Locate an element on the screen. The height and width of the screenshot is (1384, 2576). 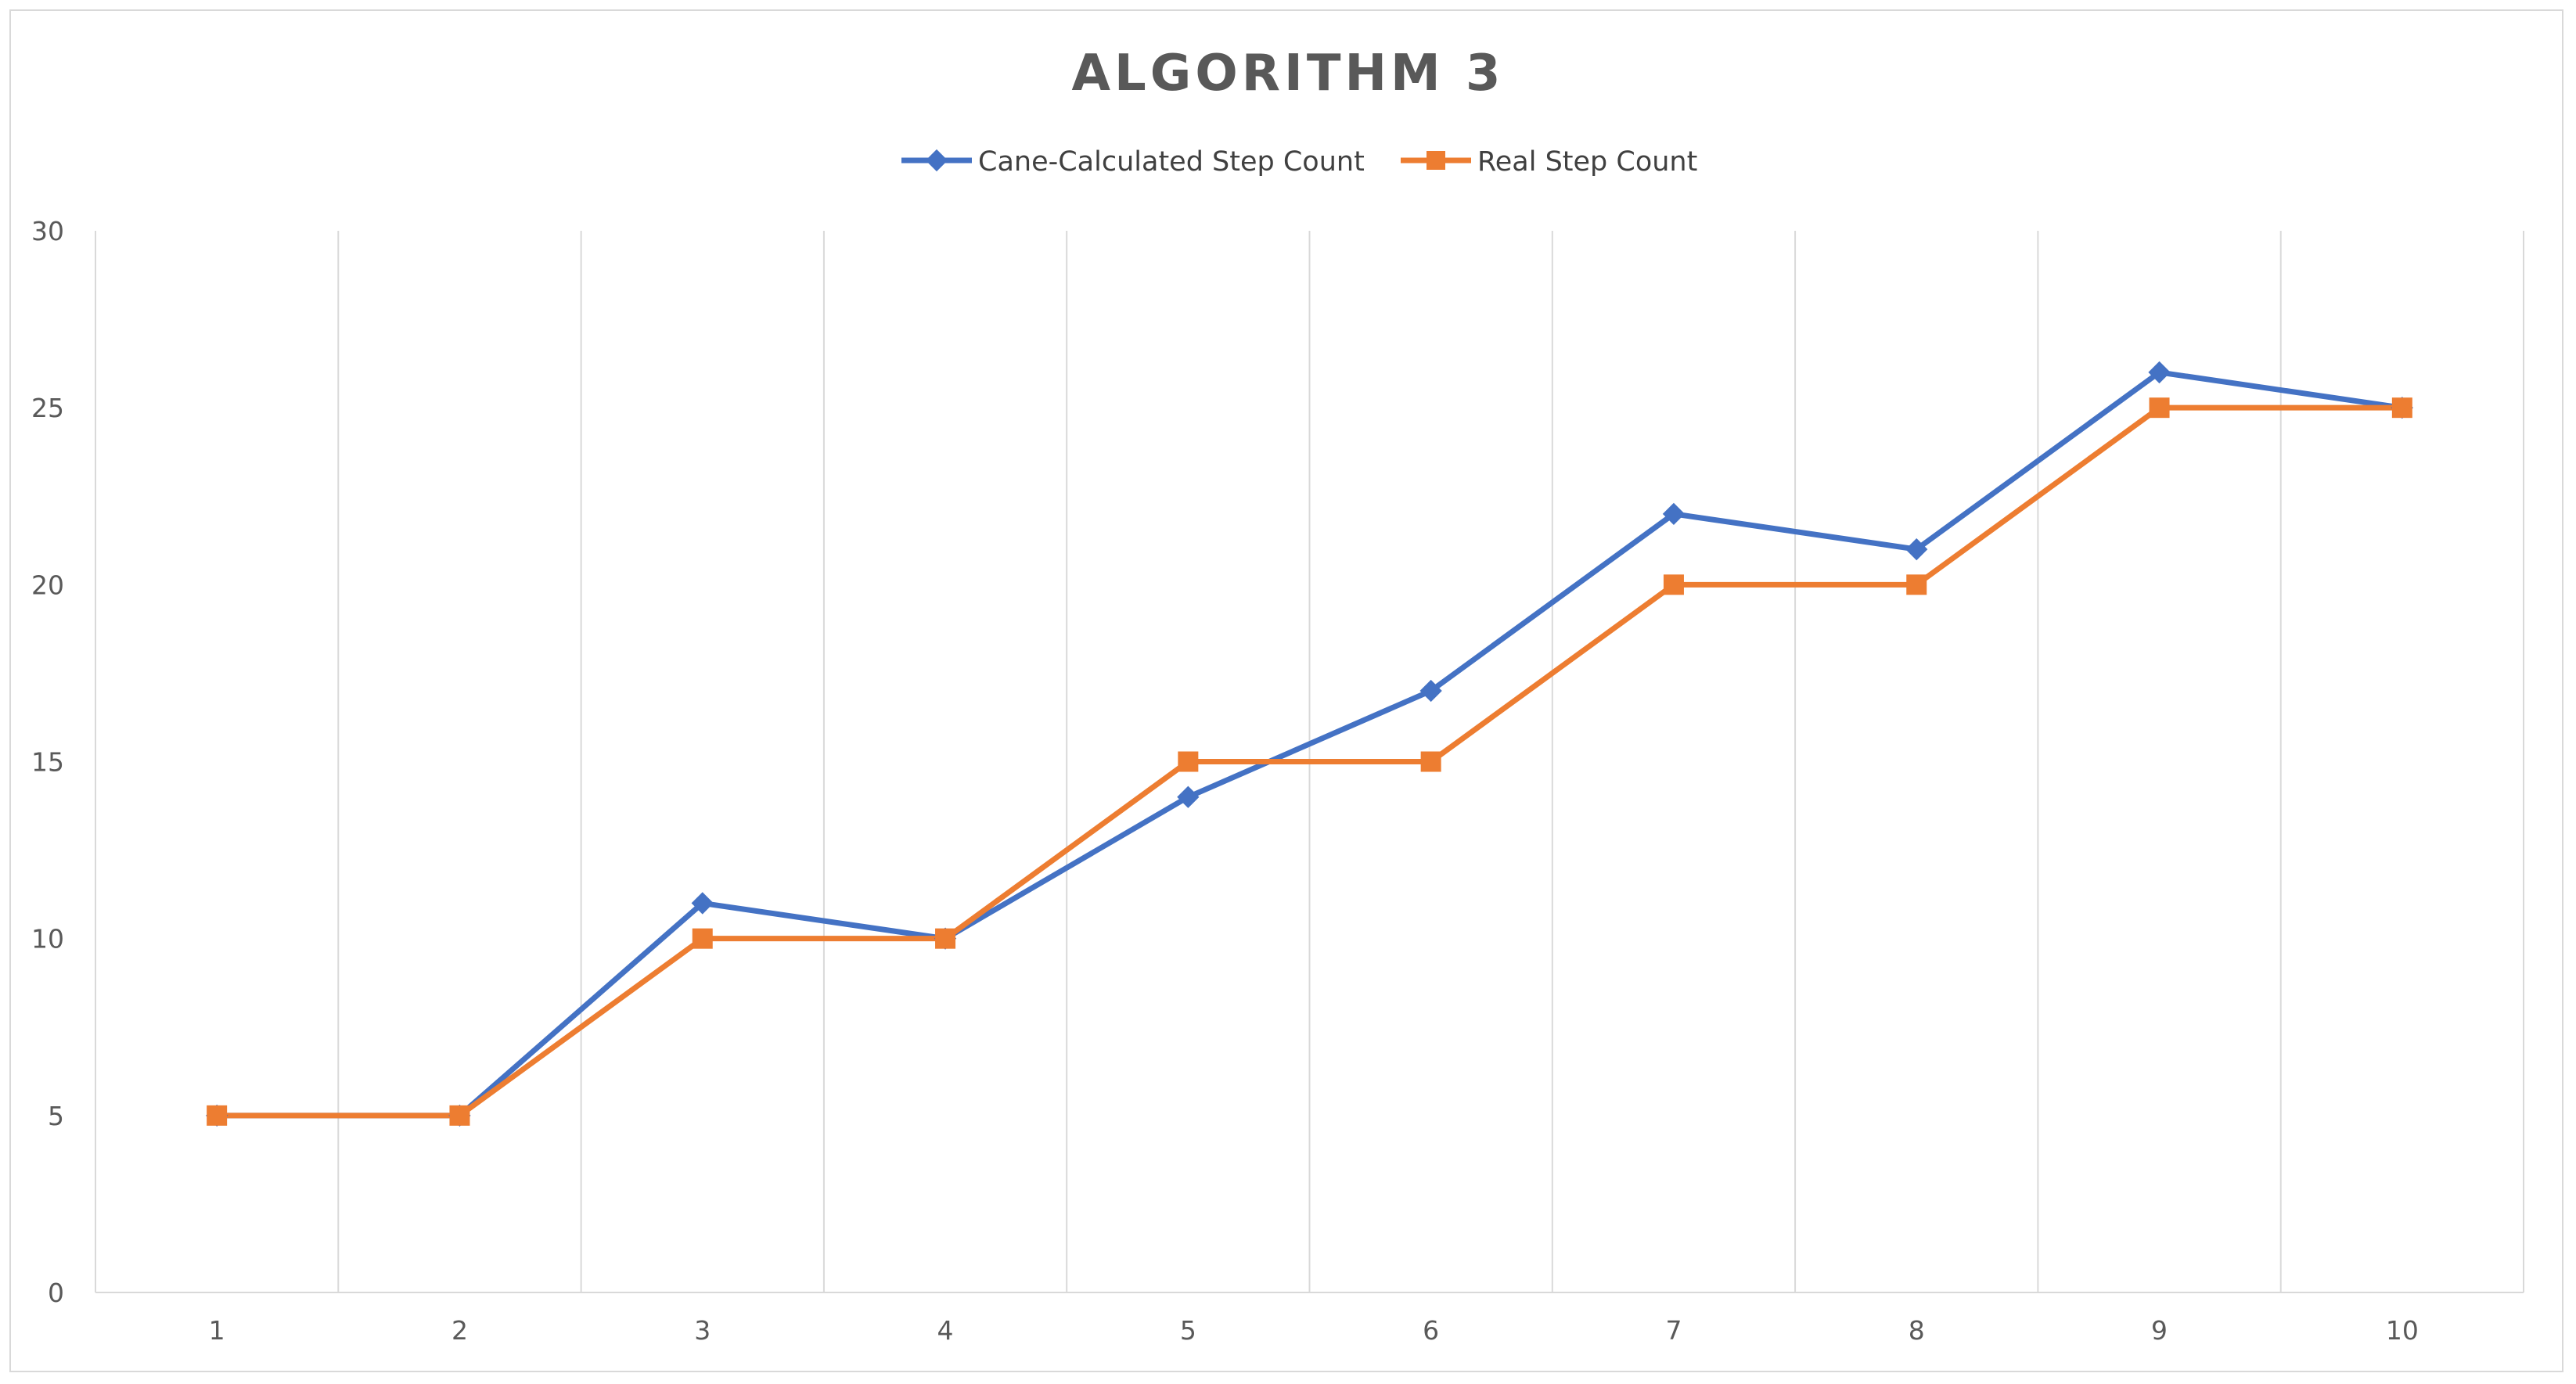
y-tick-label: 15 is located at coordinates (47, 762).